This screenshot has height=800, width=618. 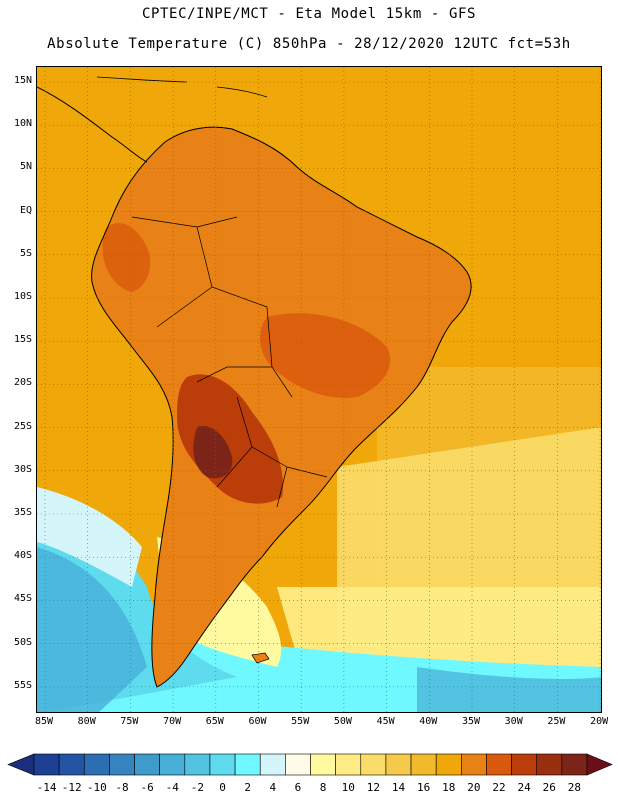 I want to click on colorbar-label: 24, so click(x=524, y=787).